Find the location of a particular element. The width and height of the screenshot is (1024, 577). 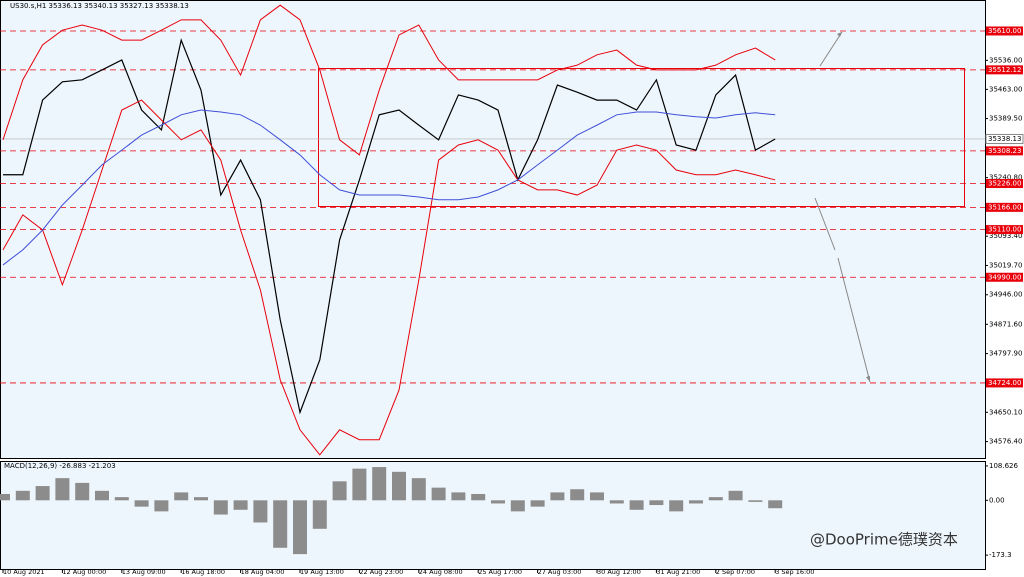

x-tick-label: 12 Aug 00:00 is located at coordinates (84, 572).